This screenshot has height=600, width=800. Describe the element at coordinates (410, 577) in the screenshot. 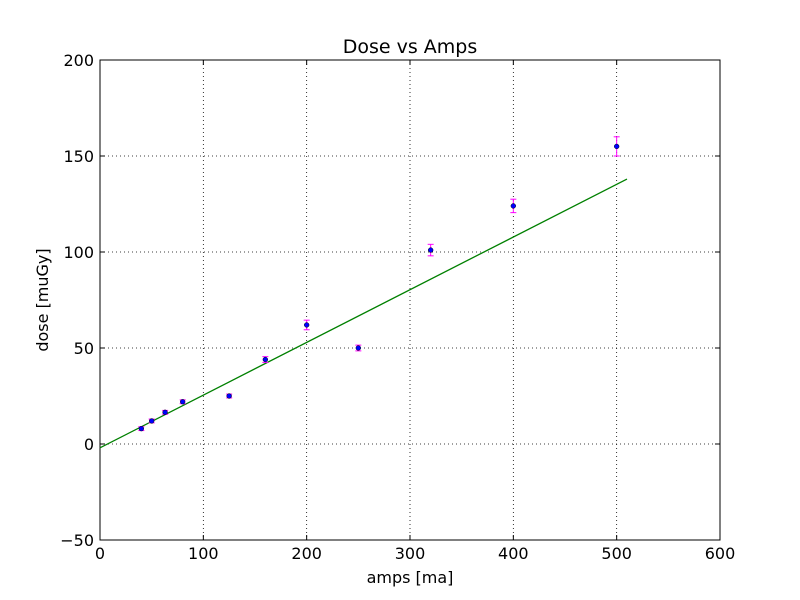

I see `x-axis-label: amps [ma]` at that location.